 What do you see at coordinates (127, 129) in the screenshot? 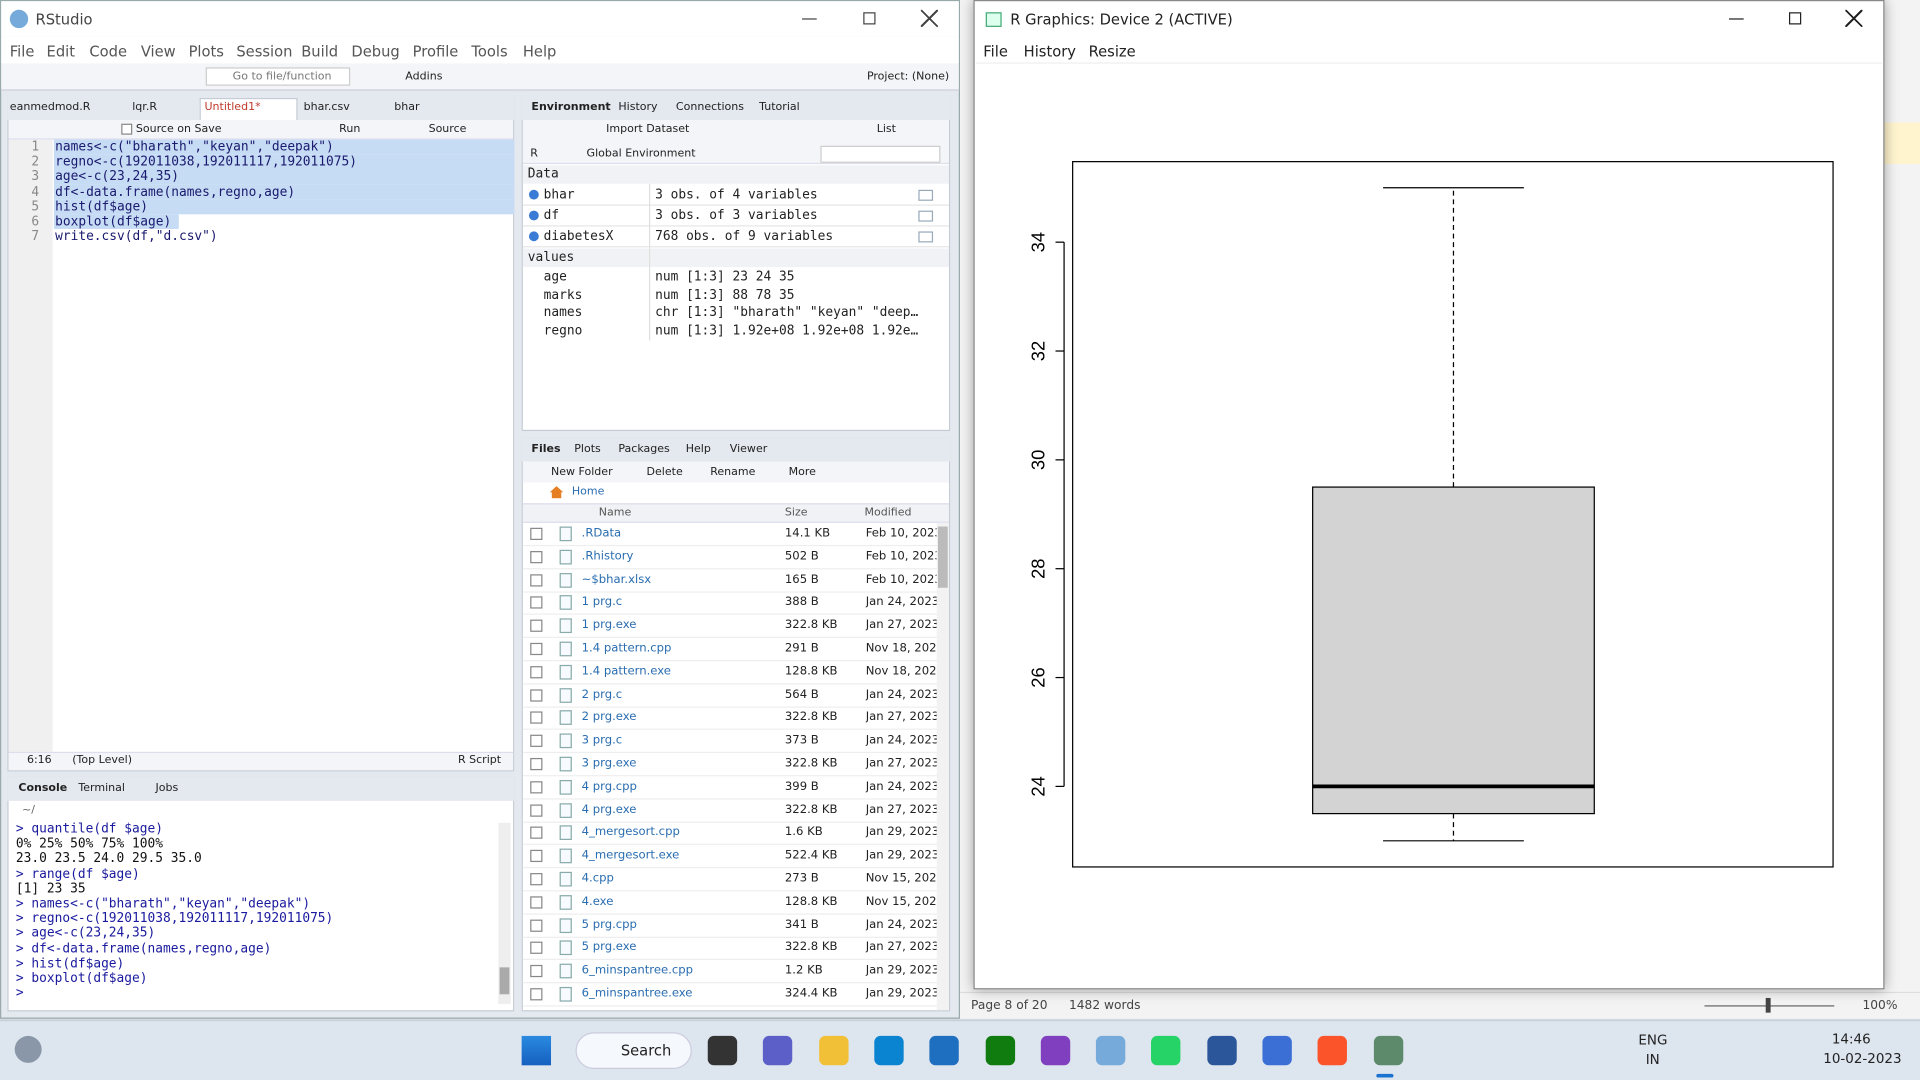
I see `source-on-save-checkbox` at bounding box center [127, 129].